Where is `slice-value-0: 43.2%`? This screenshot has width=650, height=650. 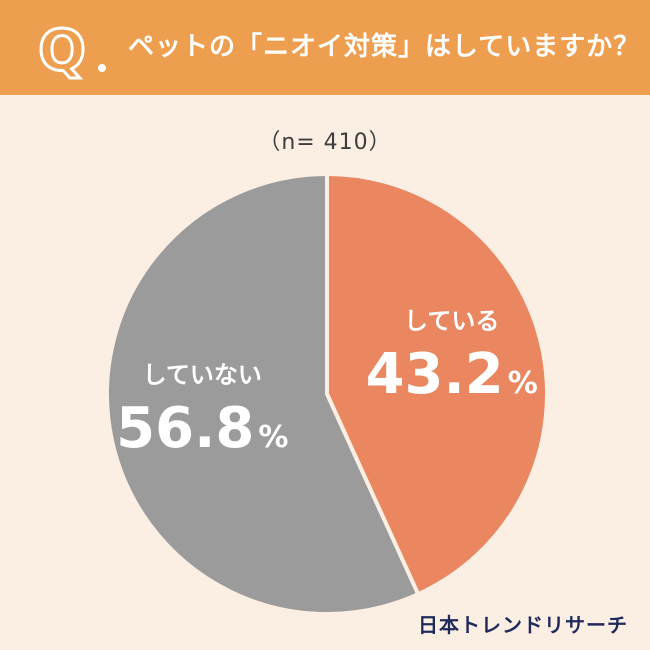
slice-value-0: 43.2% is located at coordinates (452, 374).